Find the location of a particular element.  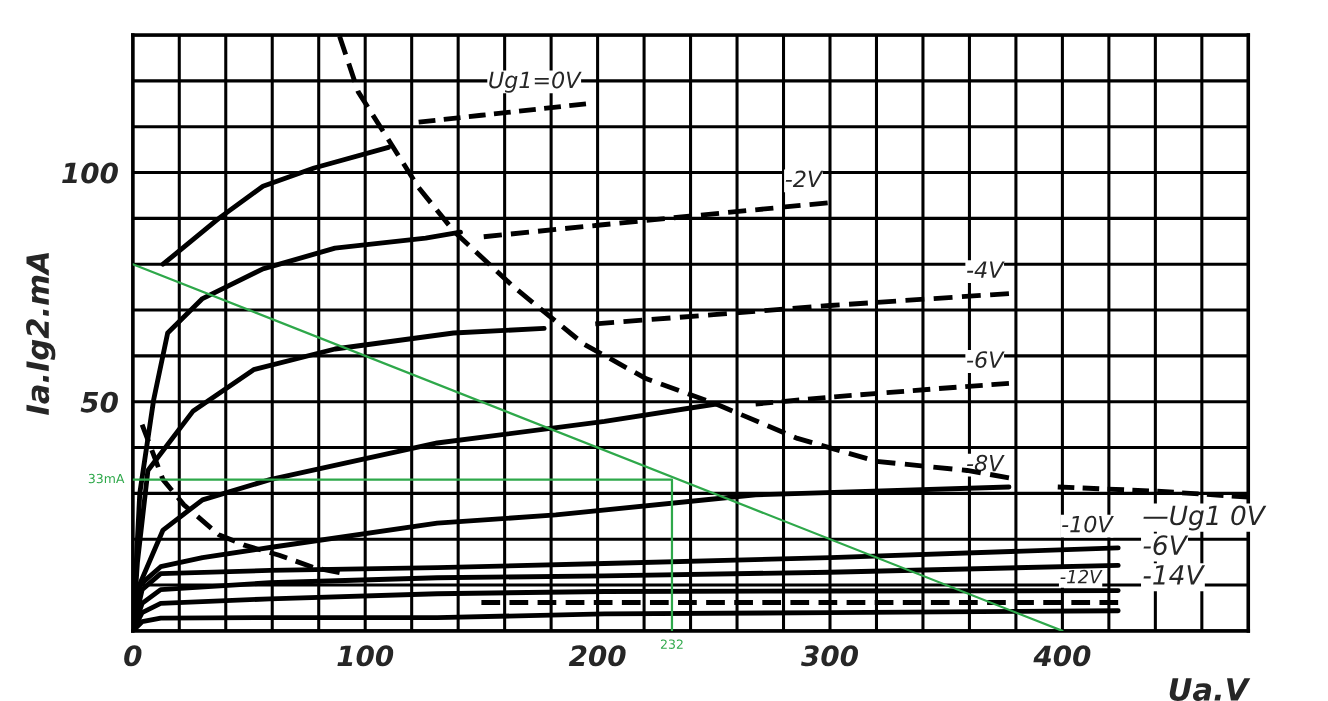

series-label: -8V is located at coordinates (986, 463).